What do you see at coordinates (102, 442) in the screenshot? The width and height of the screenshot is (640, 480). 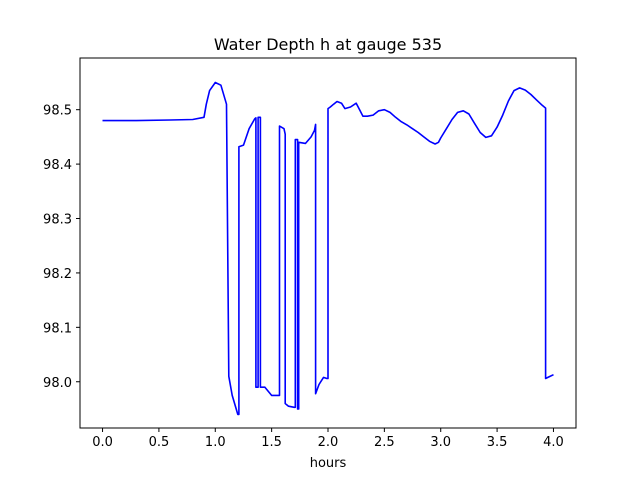 I see `x-tick-label: 0.0` at bounding box center [102, 442].